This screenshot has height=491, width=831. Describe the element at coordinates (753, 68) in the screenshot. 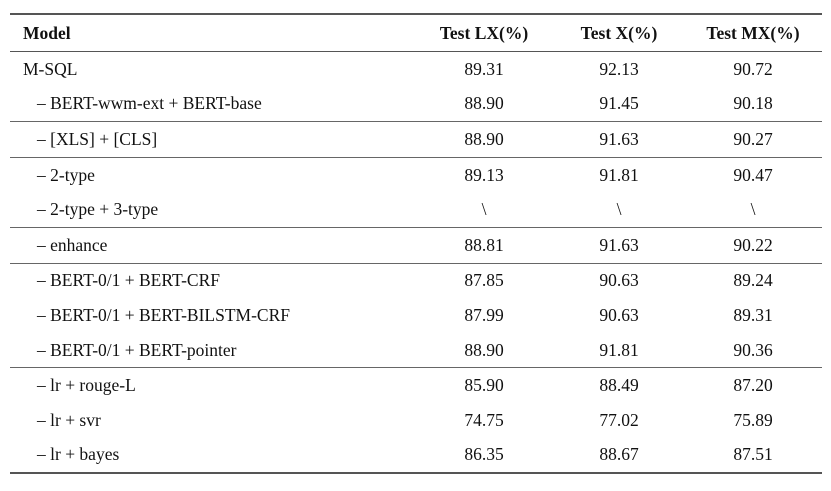

I see `cell-test-mx: 90.72` at that location.